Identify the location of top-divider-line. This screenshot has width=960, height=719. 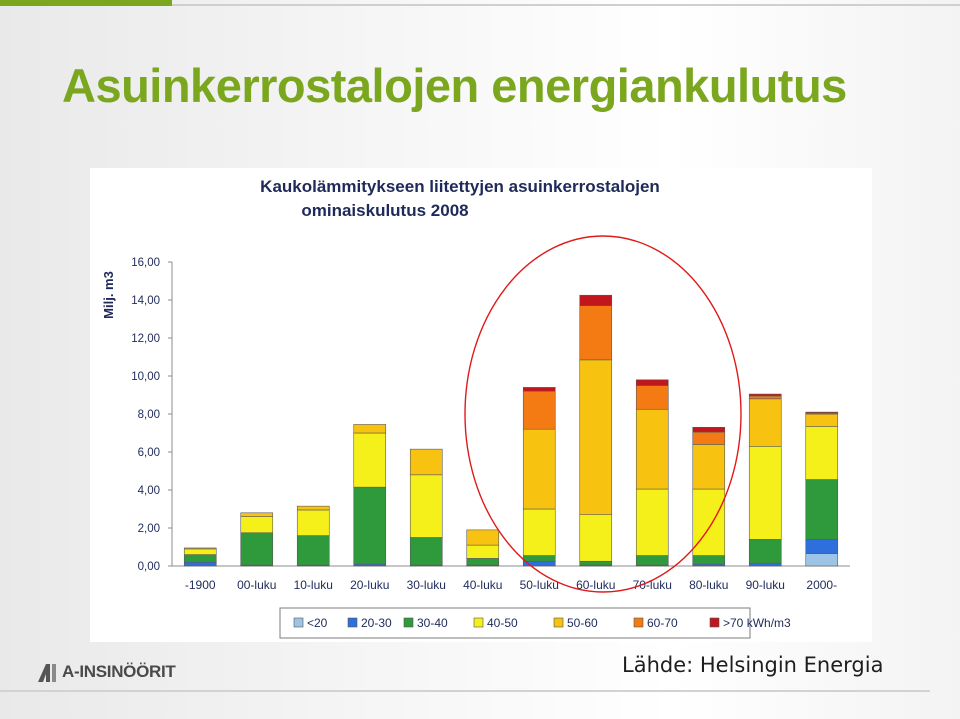
(566, 5).